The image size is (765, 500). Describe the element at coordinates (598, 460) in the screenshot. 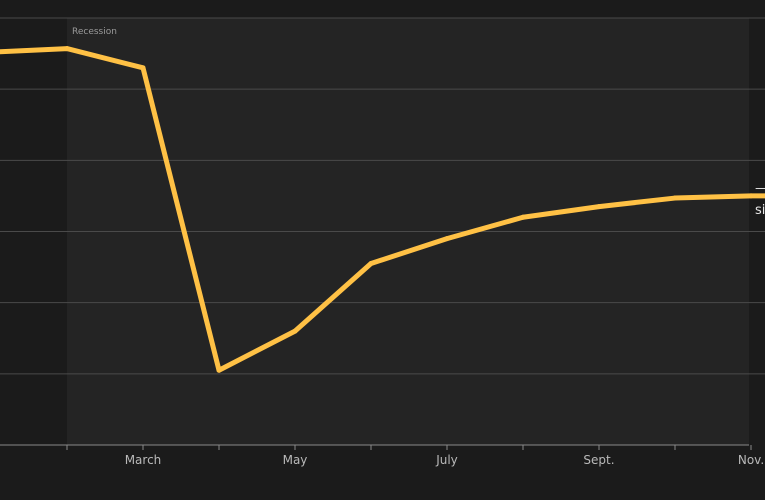

I see `x-tick-label: Sept.` at that location.